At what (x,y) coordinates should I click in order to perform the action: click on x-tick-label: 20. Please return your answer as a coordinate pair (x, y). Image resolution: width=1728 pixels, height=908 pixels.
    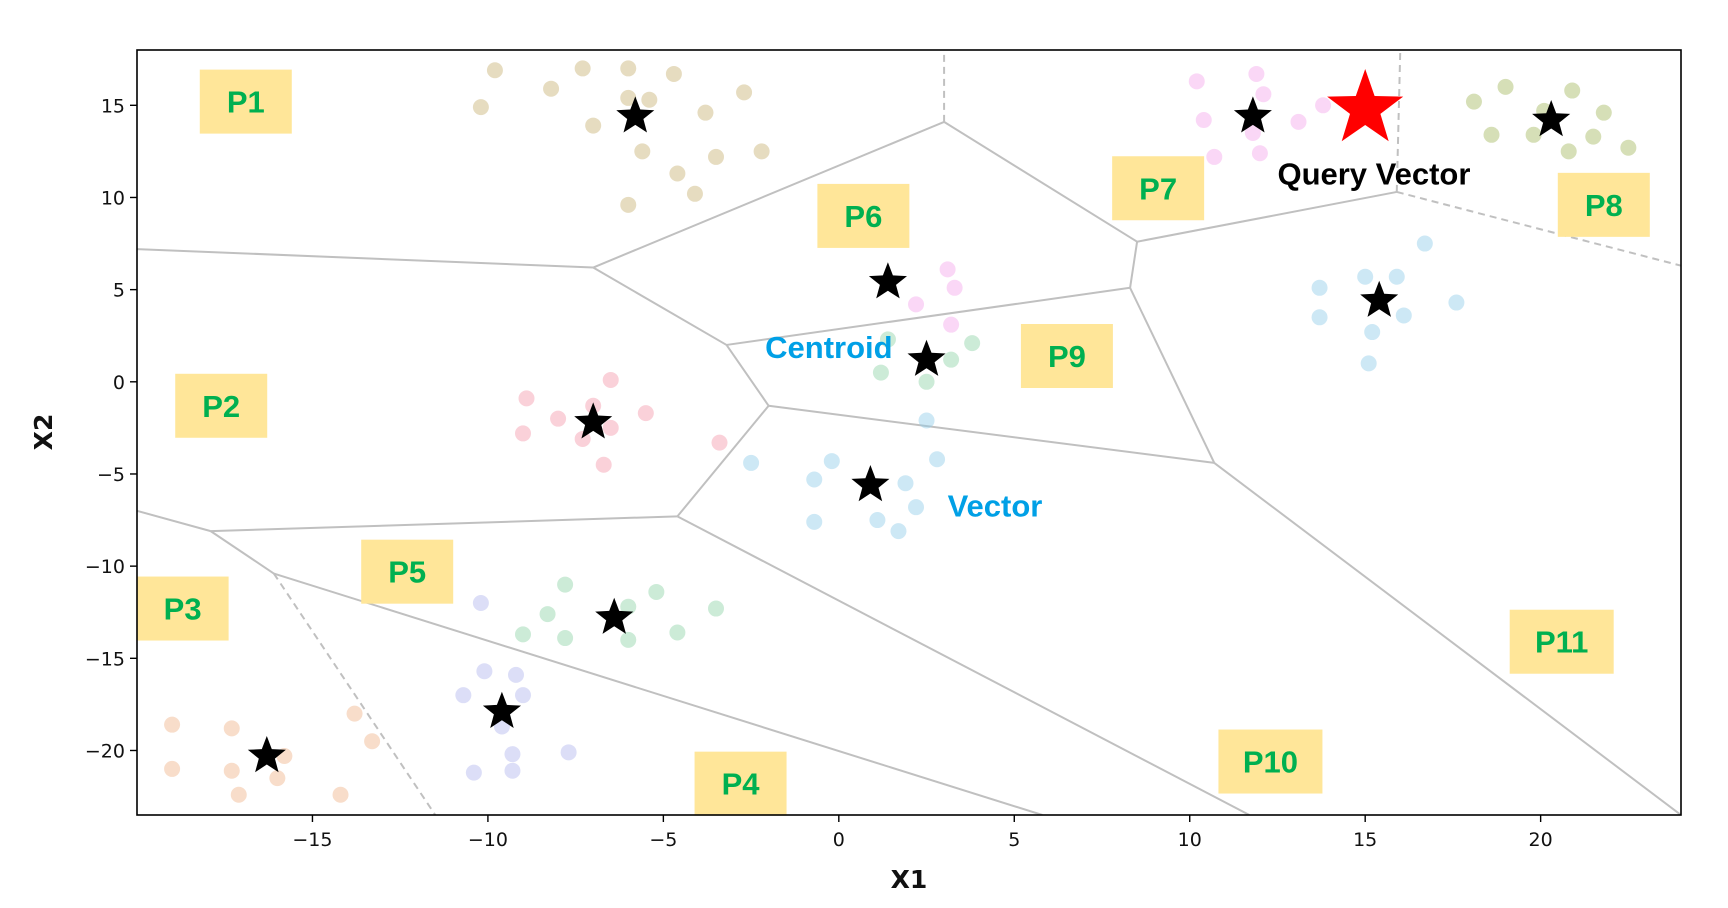
    Looking at the image, I should click on (1541, 840).